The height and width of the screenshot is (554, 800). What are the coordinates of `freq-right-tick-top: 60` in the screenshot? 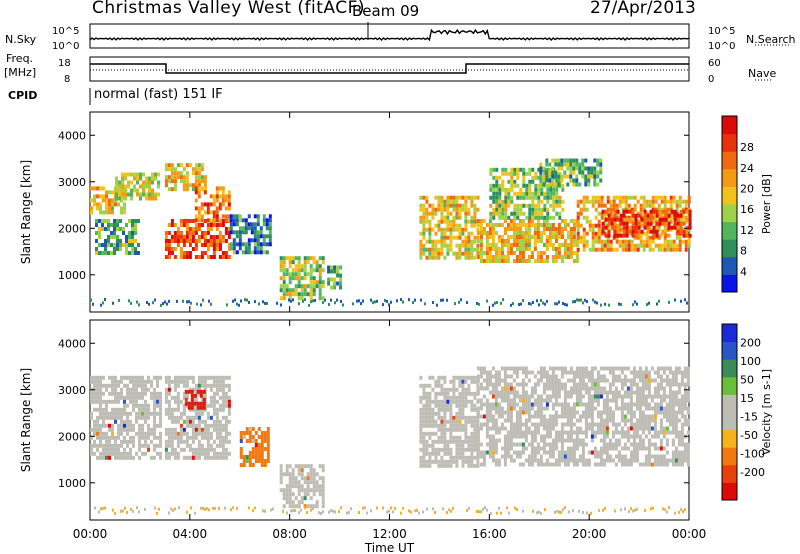 It's located at (714, 63).